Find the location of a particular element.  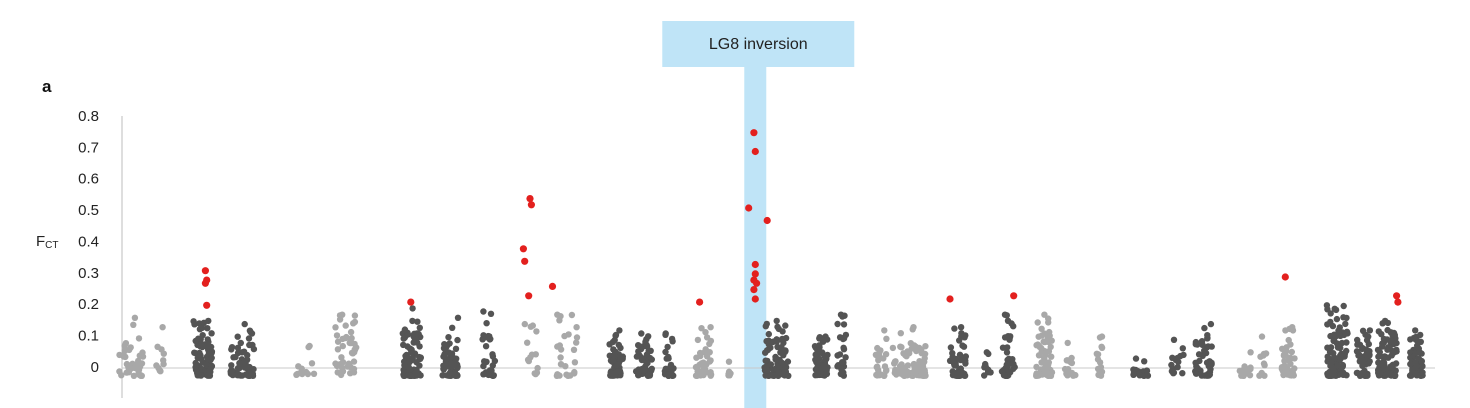

inversion-label: LG8 inversion is located at coordinates (758, 44).